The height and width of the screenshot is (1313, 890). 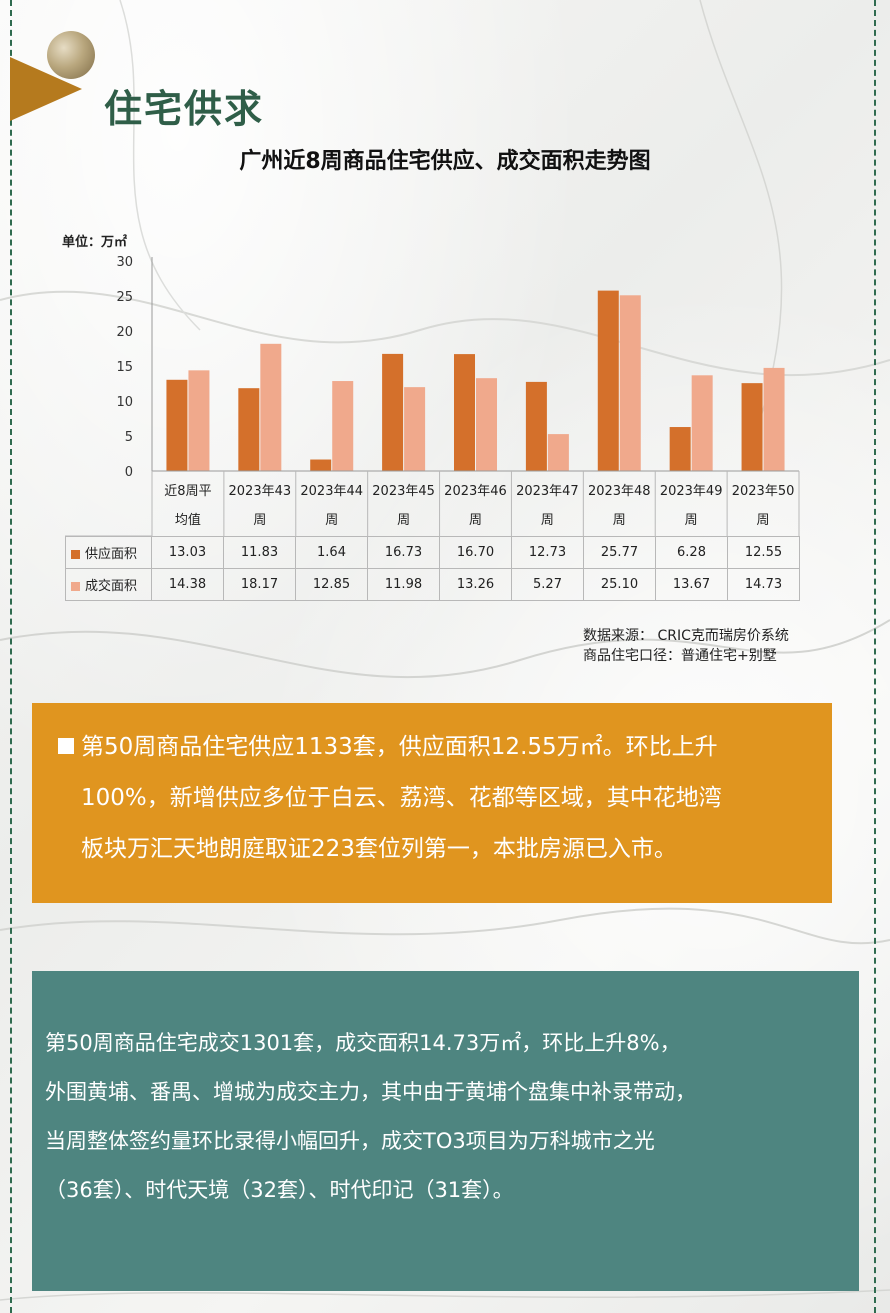 What do you see at coordinates (124, 262) in the screenshot?
I see `y-tick-label: 30` at bounding box center [124, 262].